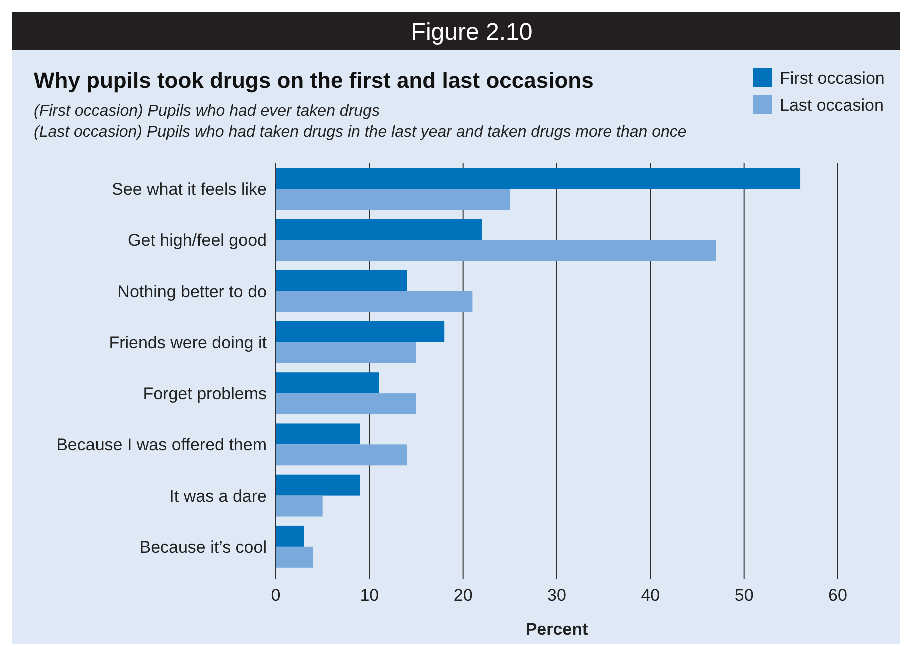 This screenshot has height=646, width=904. Describe the element at coordinates (557, 629) in the screenshot. I see `x-axis-title: Percent` at that location.